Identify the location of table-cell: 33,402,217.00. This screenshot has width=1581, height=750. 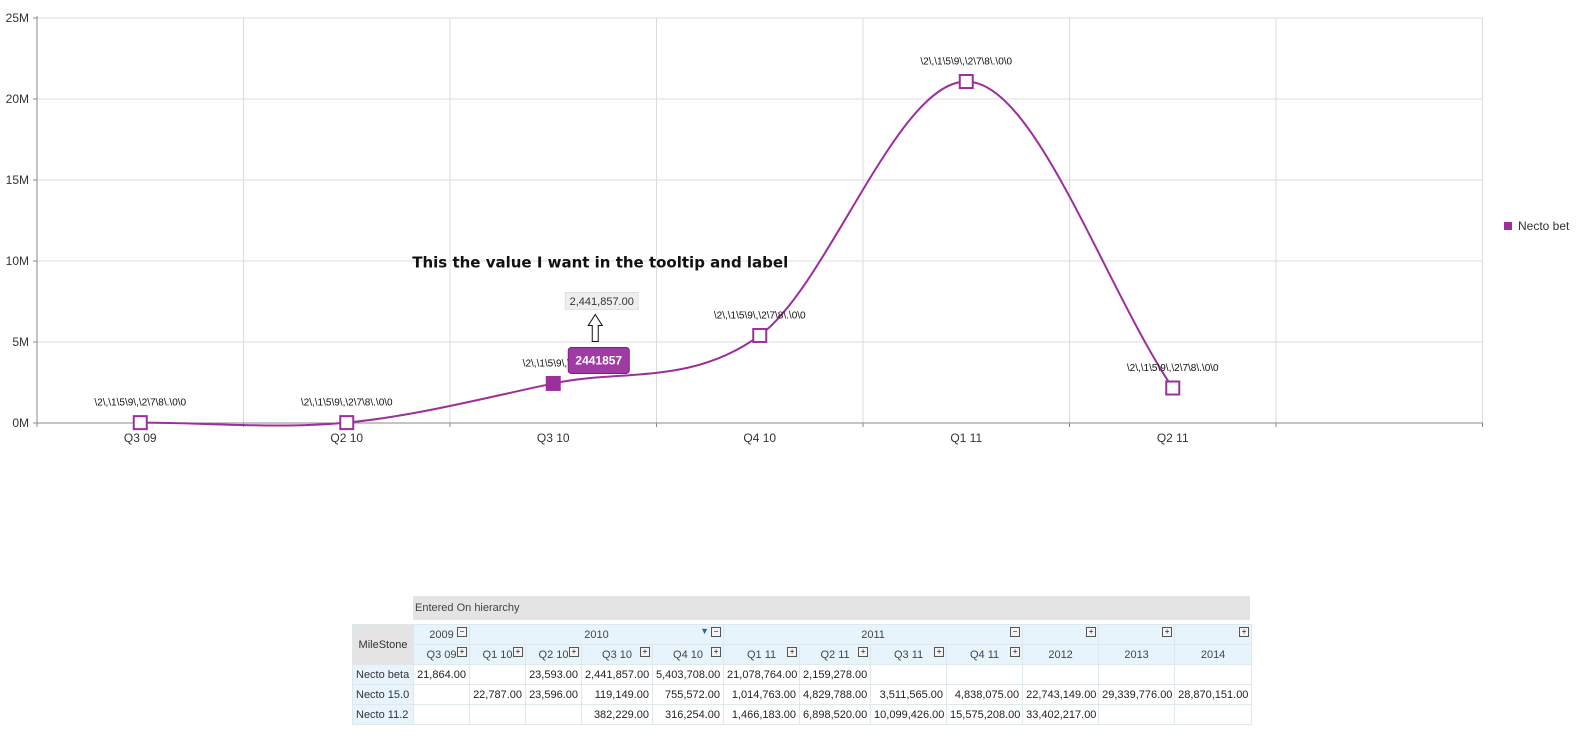
(1061, 714).